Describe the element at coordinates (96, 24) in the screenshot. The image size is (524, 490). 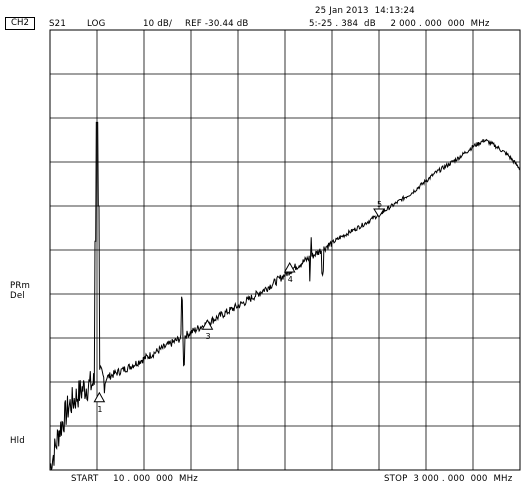
I see `format-label: LOG` at that location.